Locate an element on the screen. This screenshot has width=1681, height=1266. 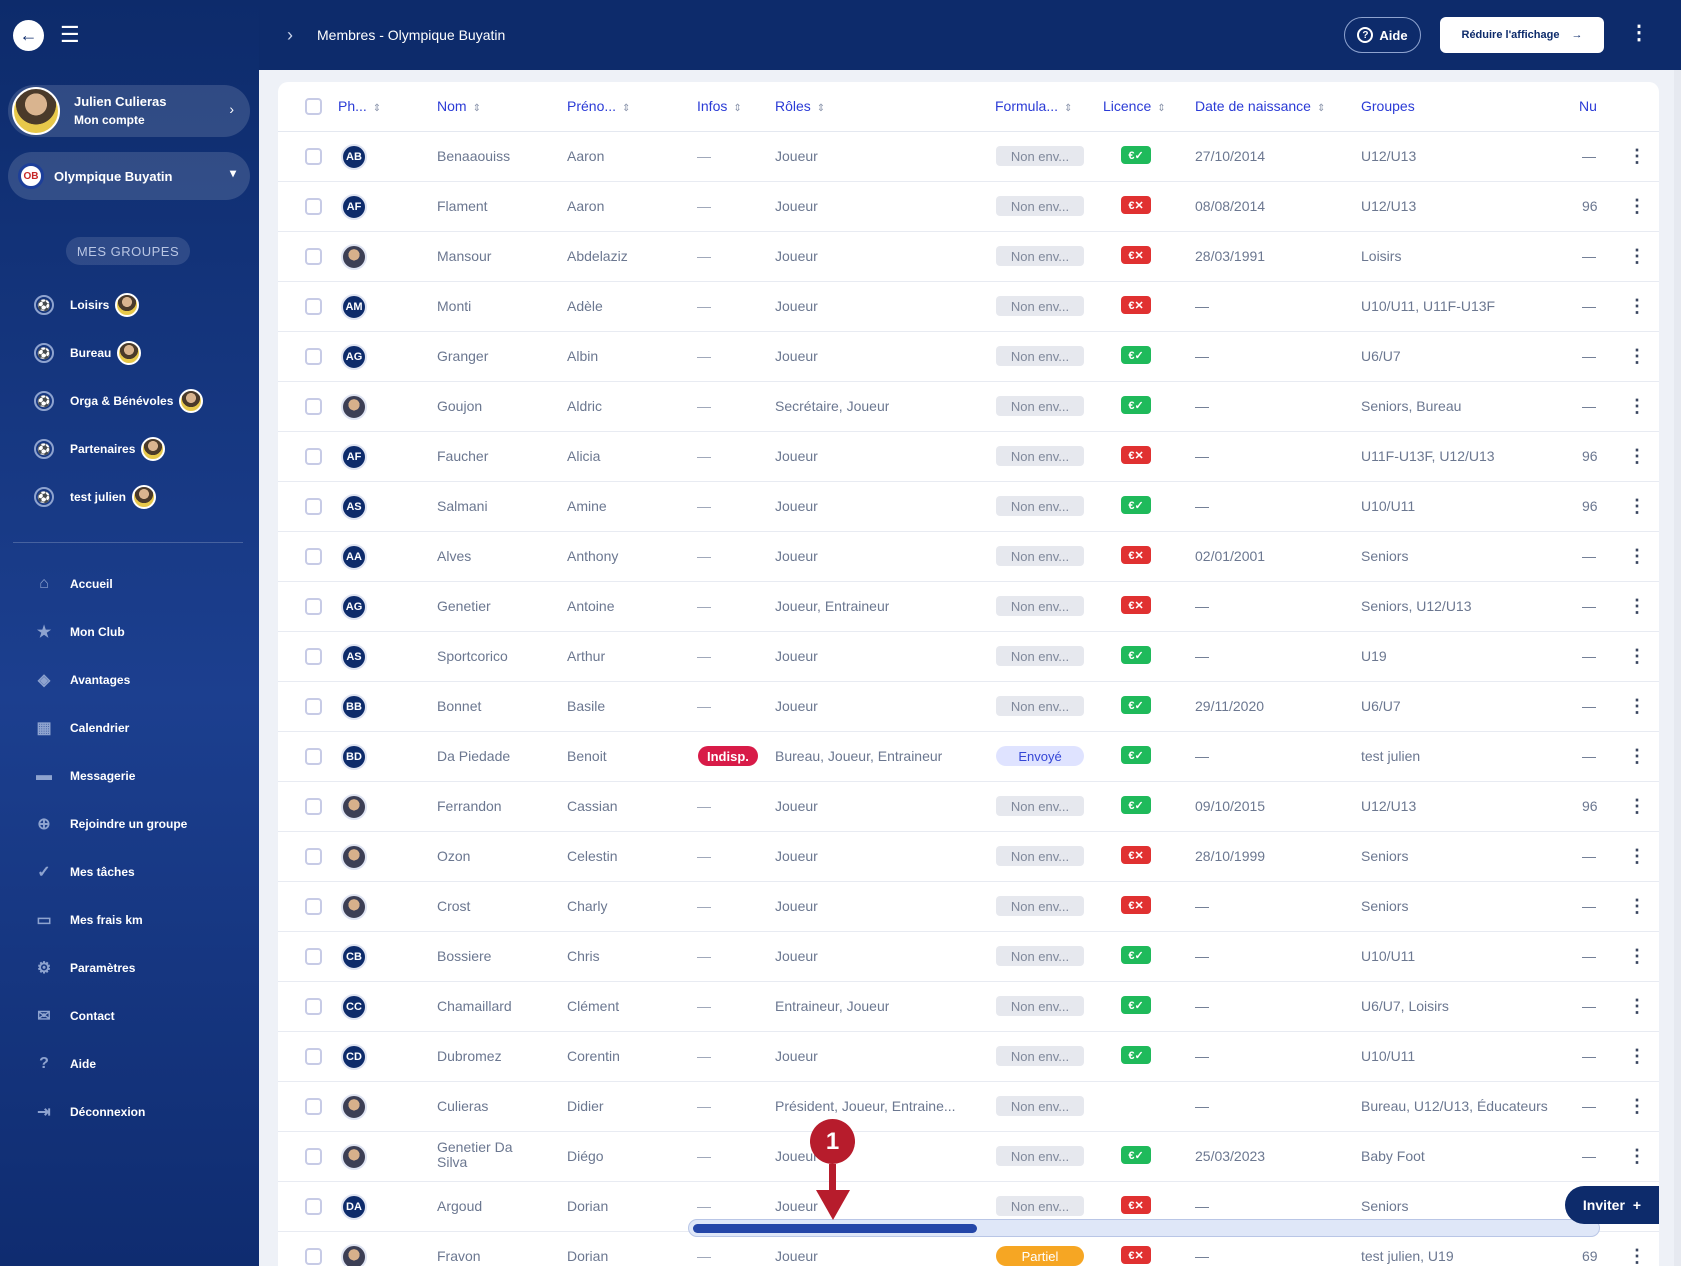
nav-item: ▭ Mes frais km is located at coordinates (129, 920).